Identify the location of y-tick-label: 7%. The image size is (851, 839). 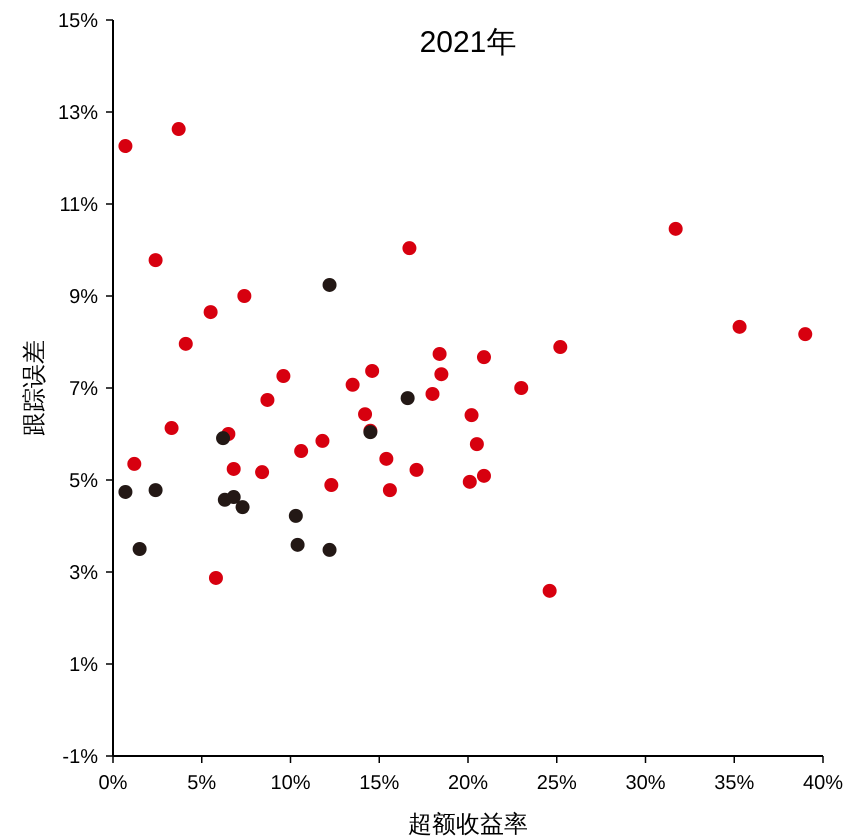
(83, 389).